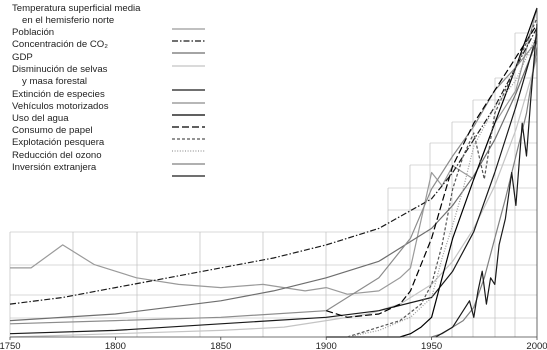  What do you see at coordinates (60, 44) in the screenshot?
I see `legend-label-2: Concentración de CO₂` at bounding box center [60, 44].